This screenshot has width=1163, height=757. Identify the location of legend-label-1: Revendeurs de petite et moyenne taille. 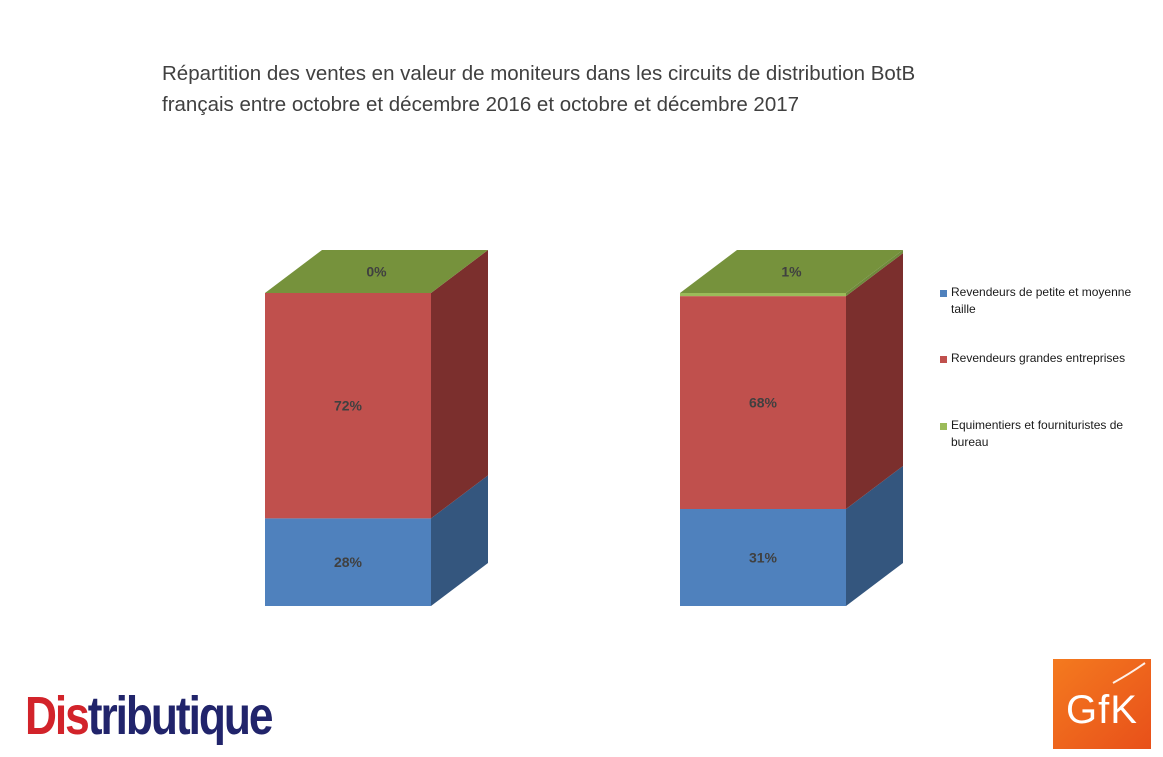
(1041, 300).